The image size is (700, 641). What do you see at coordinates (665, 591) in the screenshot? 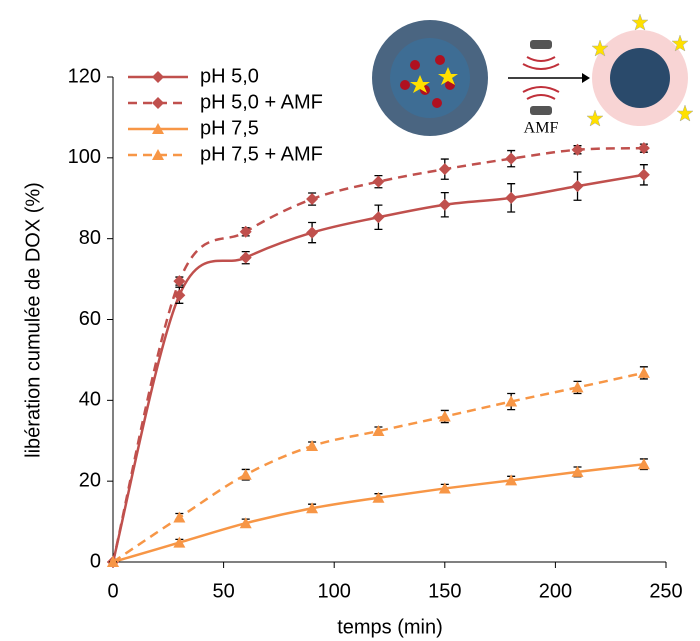
I see `x-tick-label: 250` at bounding box center [665, 591].